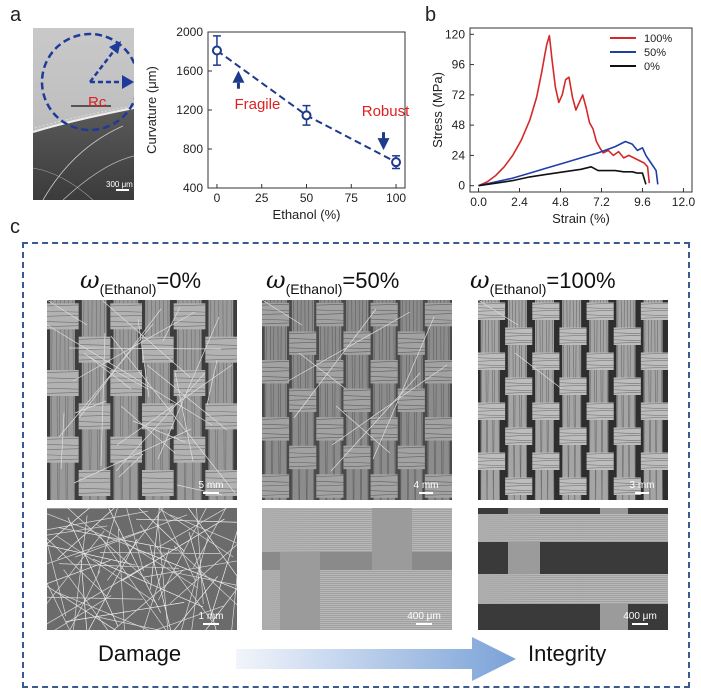 The width and height of the screenshot is (701, 696). I want to click on y-tick-label: 2000, so click(189, 32).